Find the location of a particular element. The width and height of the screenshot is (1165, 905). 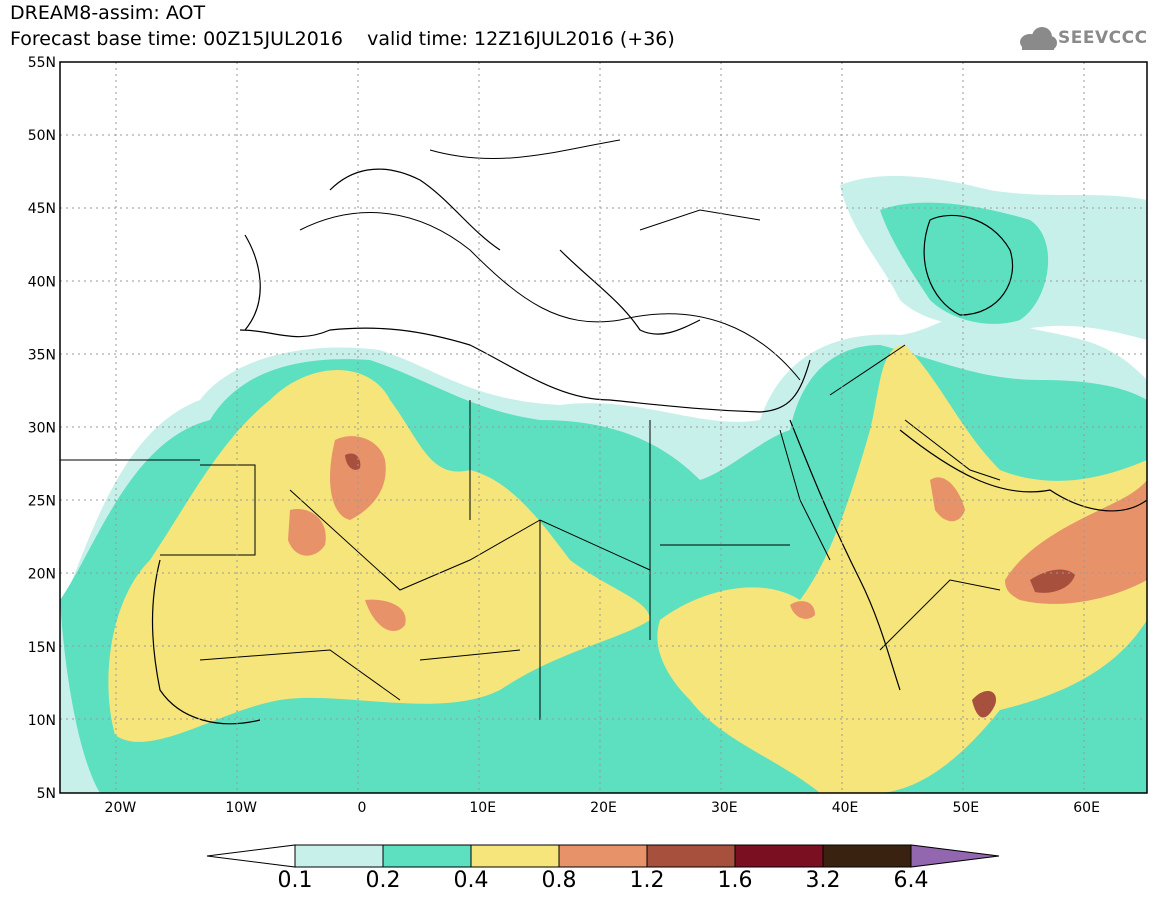

colorbar-level-label: 0.2 is located at coordinates (383, 880).